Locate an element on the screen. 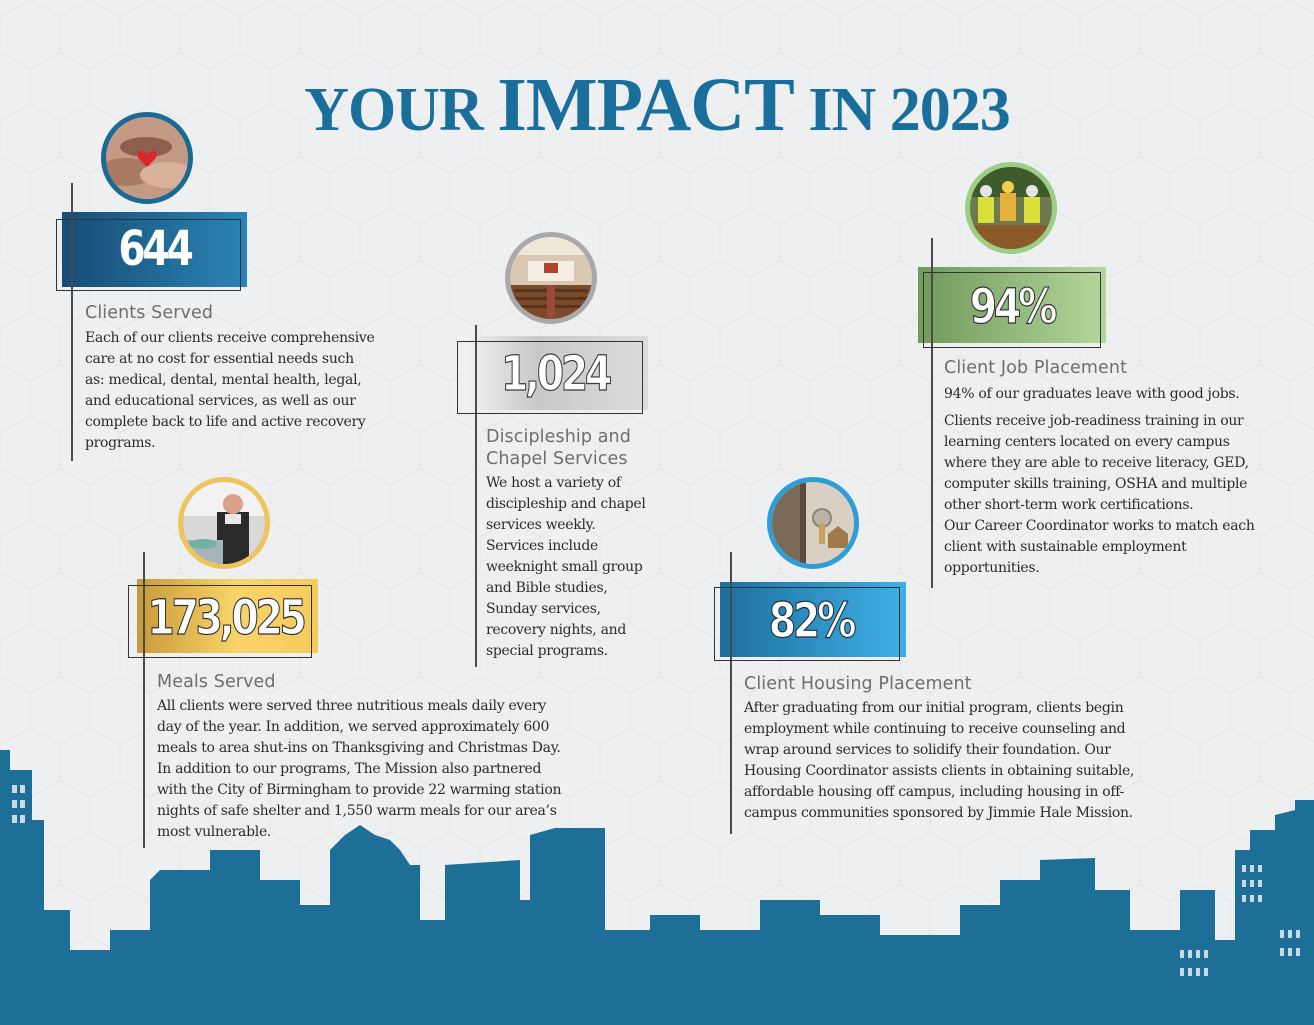 The width and height of the screenshot is (1314, 1025). housing-number: 82% is located at coordinates (812, 620).